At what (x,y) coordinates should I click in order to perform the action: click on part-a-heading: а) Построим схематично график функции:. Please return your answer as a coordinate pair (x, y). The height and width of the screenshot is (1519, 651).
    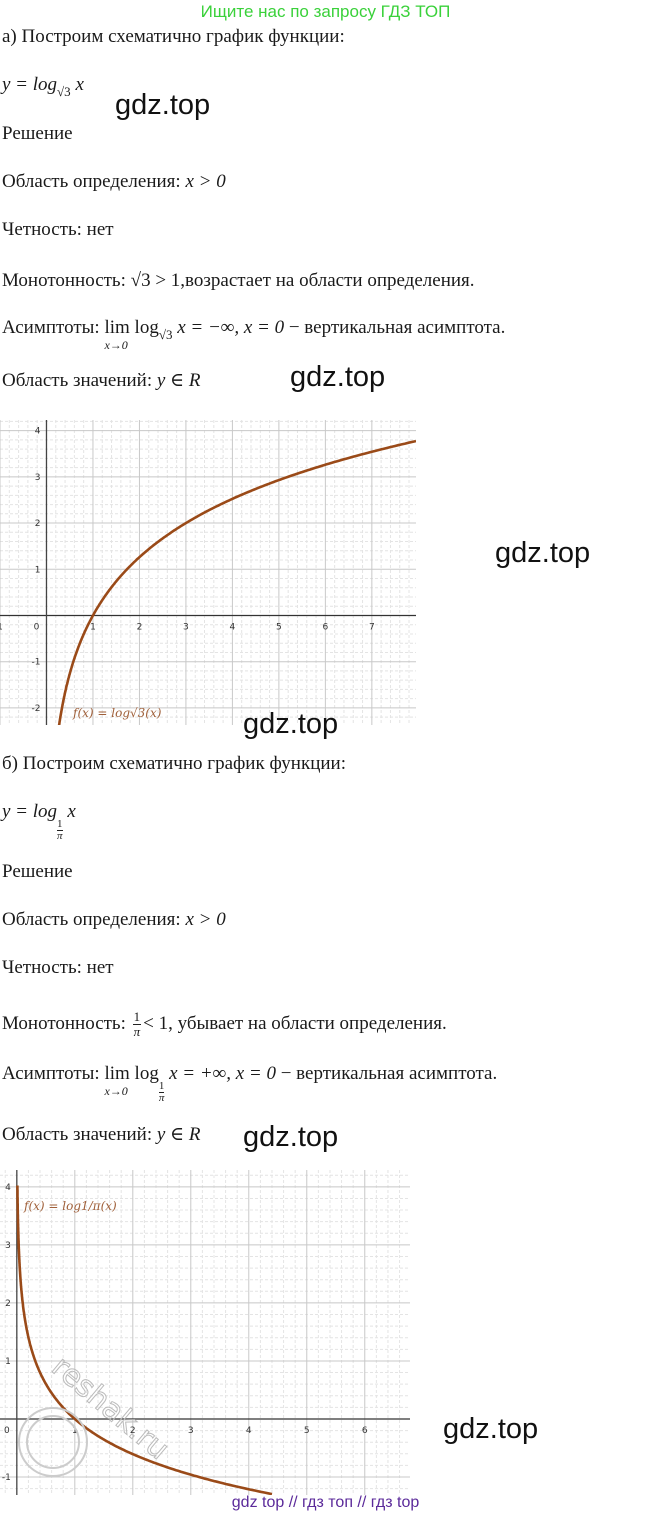
    Looking at the image, I should click on (173, 36).